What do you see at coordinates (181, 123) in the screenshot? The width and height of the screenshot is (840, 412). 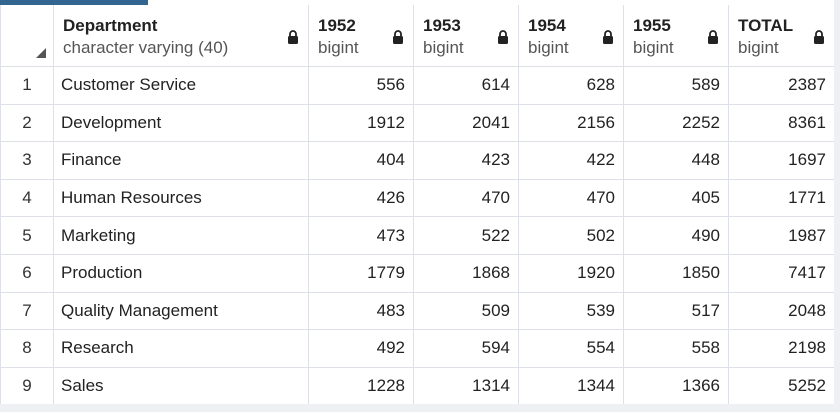 I see `cell-department: Development` at bounding box center [181, 123].